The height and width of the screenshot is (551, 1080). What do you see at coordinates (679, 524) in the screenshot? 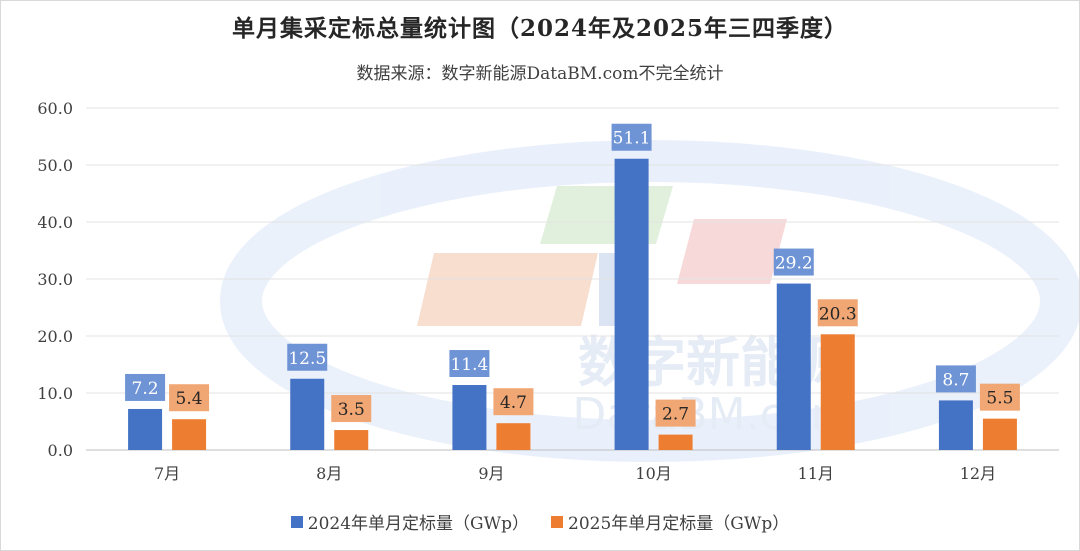
I see `legend-label-2025: 2025年单月定标量（GWp）` at bounding box center [679, 524].